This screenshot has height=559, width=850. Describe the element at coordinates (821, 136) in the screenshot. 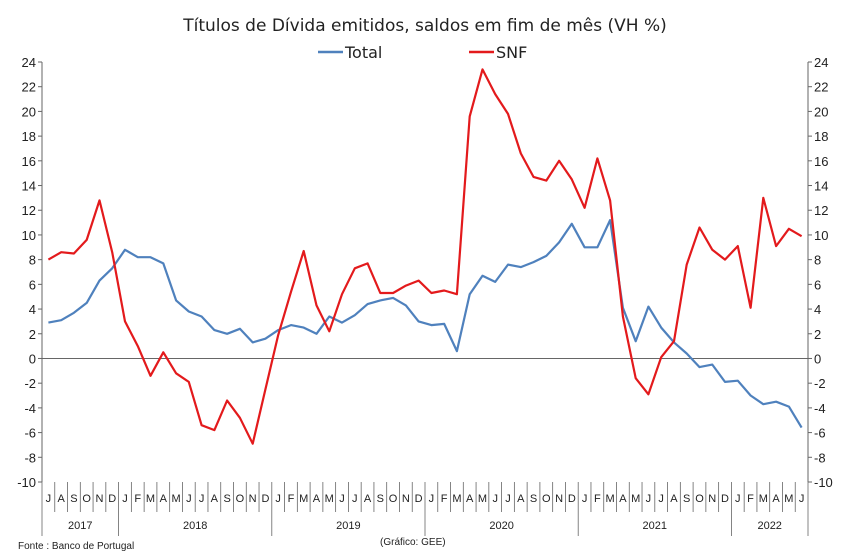

I see `right-tick-label: 18` at that location.